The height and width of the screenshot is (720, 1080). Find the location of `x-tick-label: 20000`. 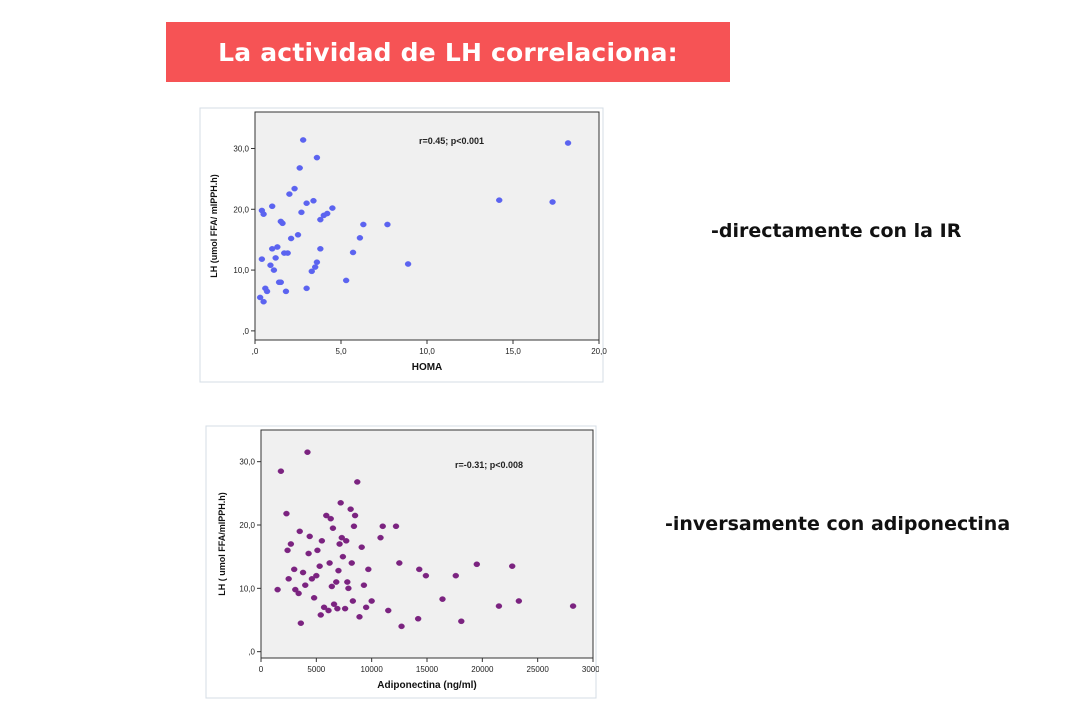

x-tick-label: 20000 is located at coordinates (482, 669).